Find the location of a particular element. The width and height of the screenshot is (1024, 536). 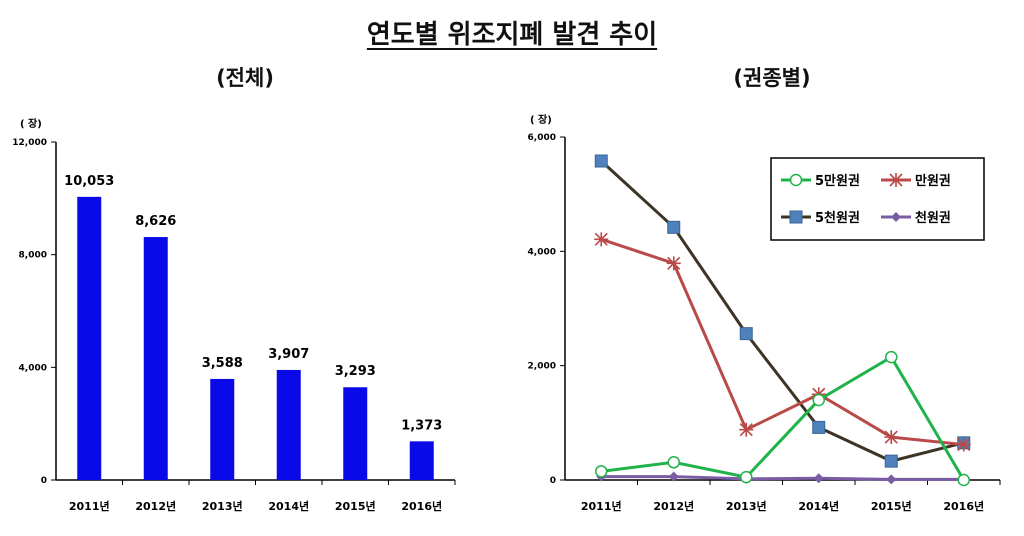

right-y-tick-label: 0 is located at coordinates (553, 481).